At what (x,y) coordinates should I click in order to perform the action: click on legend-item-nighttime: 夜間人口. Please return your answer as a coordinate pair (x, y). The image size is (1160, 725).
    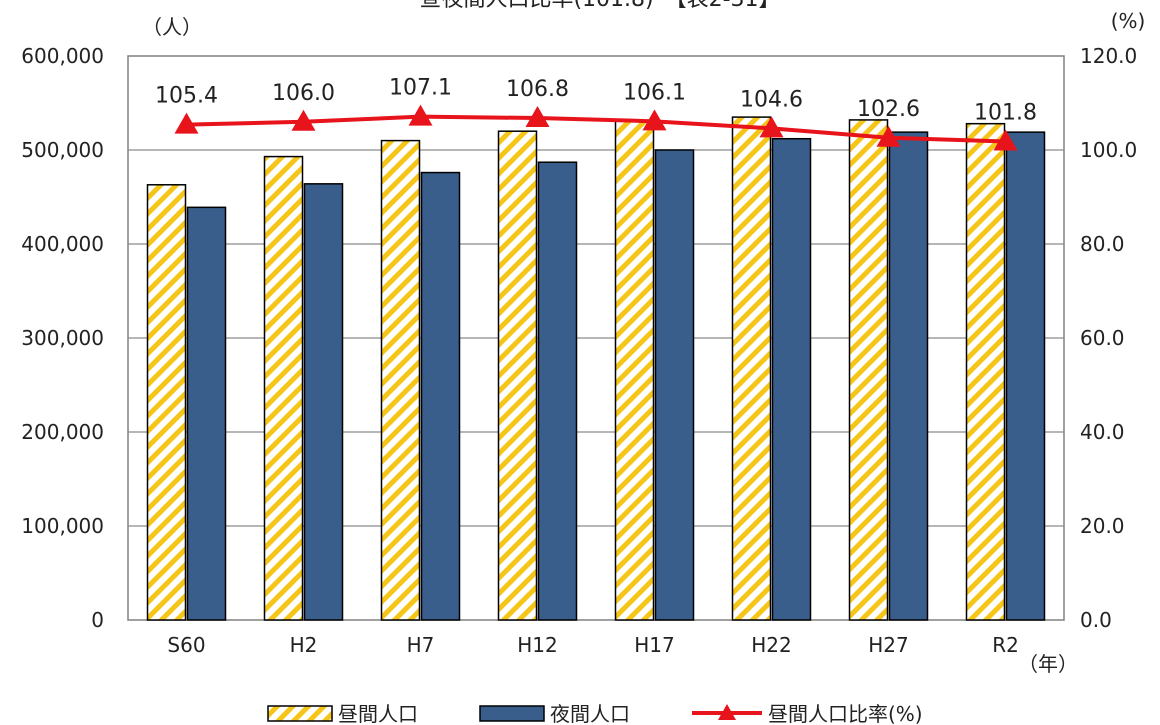
    Looking at the image, I should click on (554, 713).